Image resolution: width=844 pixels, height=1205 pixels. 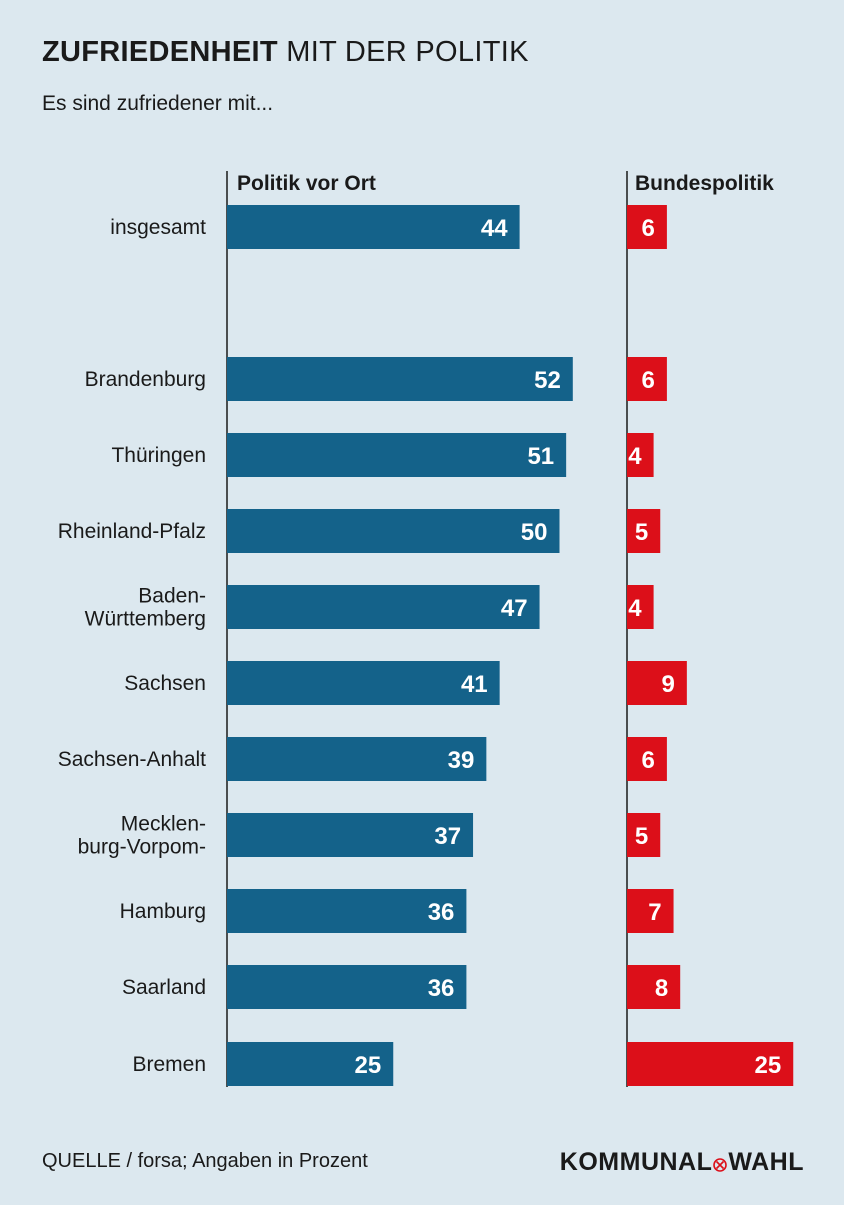 What do you see at coordinates (474, 684) in the screenshot?
I see `data-label-local: 41` at bounding box center [474, 684].